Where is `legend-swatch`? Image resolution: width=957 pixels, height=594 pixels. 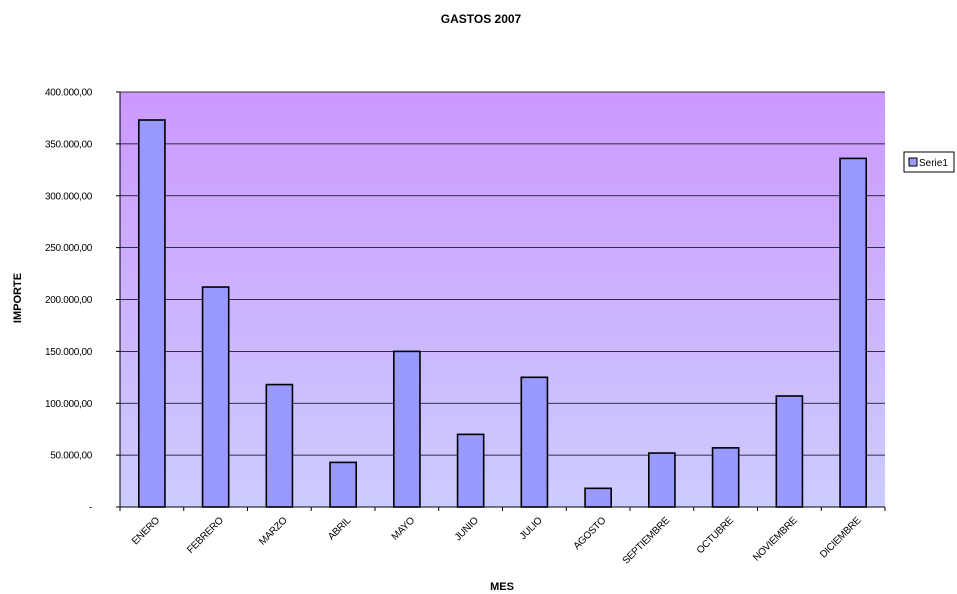
legend-swatch is located at coordinates (913, 162).